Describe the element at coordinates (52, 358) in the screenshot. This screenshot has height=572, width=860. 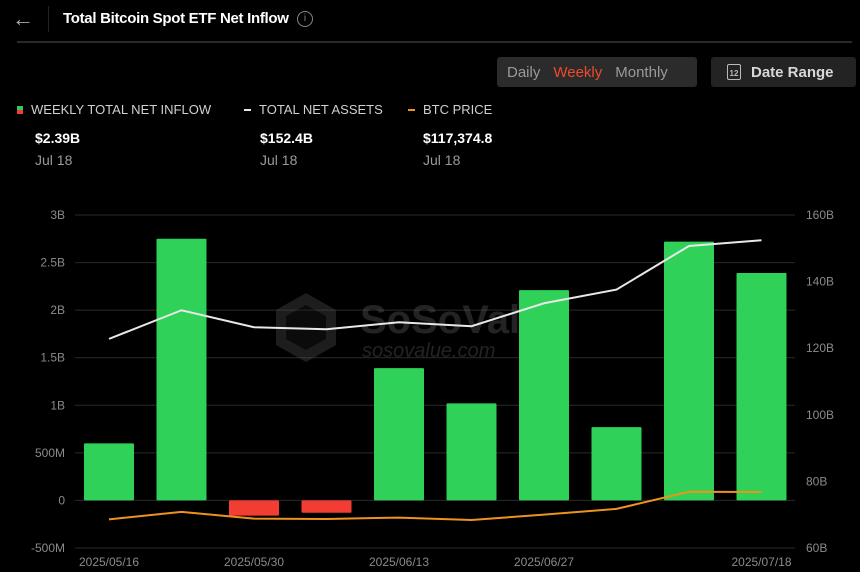
I see `left-axis-tick: 1.5B` at that location.